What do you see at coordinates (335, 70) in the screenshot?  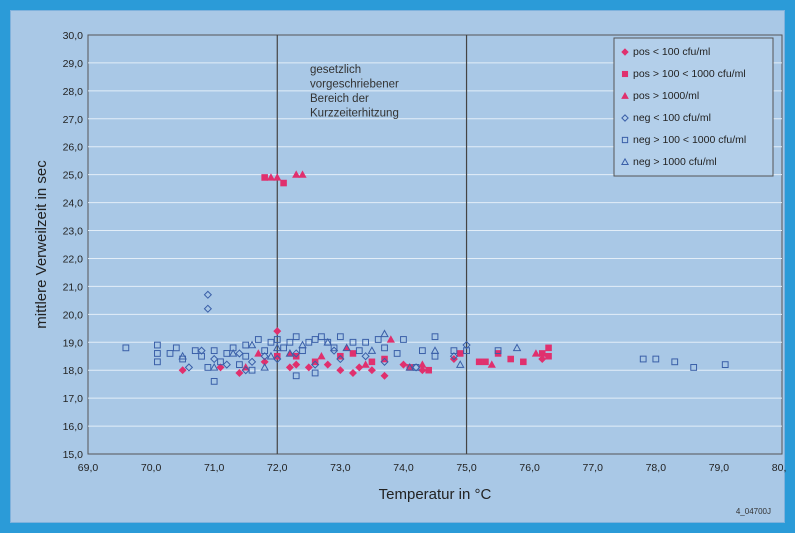 I see `annotation-line: gesetzlich` at bounding box center [335, 70].